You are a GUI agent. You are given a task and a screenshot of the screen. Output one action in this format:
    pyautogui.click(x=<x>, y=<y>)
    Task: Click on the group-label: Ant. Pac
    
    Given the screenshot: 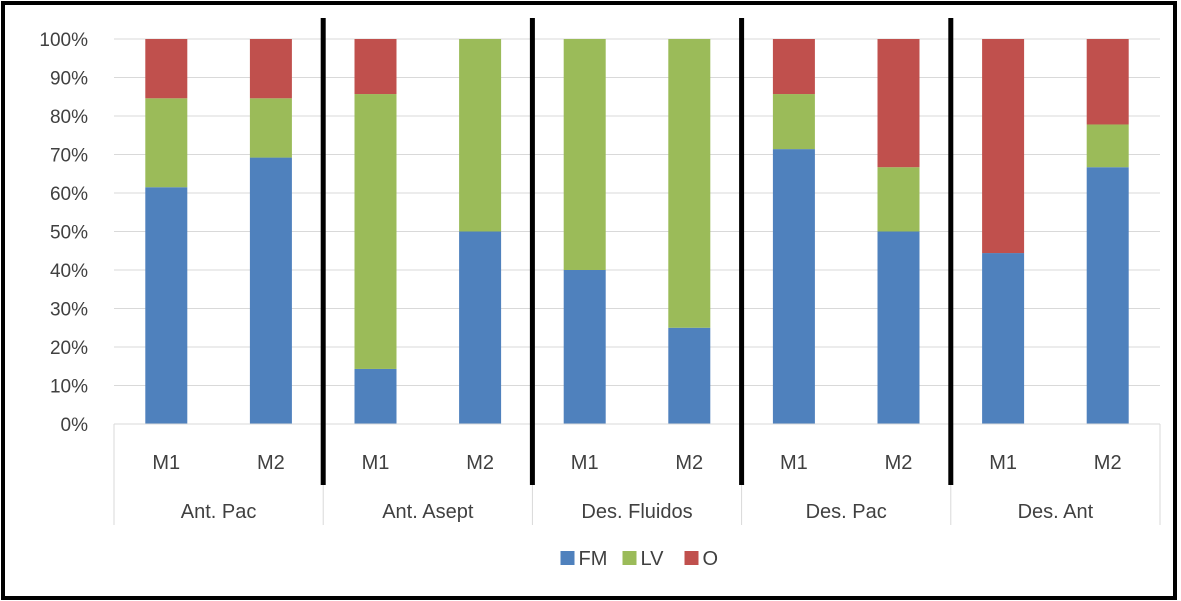 What is the action you would take?
    pyautogui.click(x=219, y=512)
    